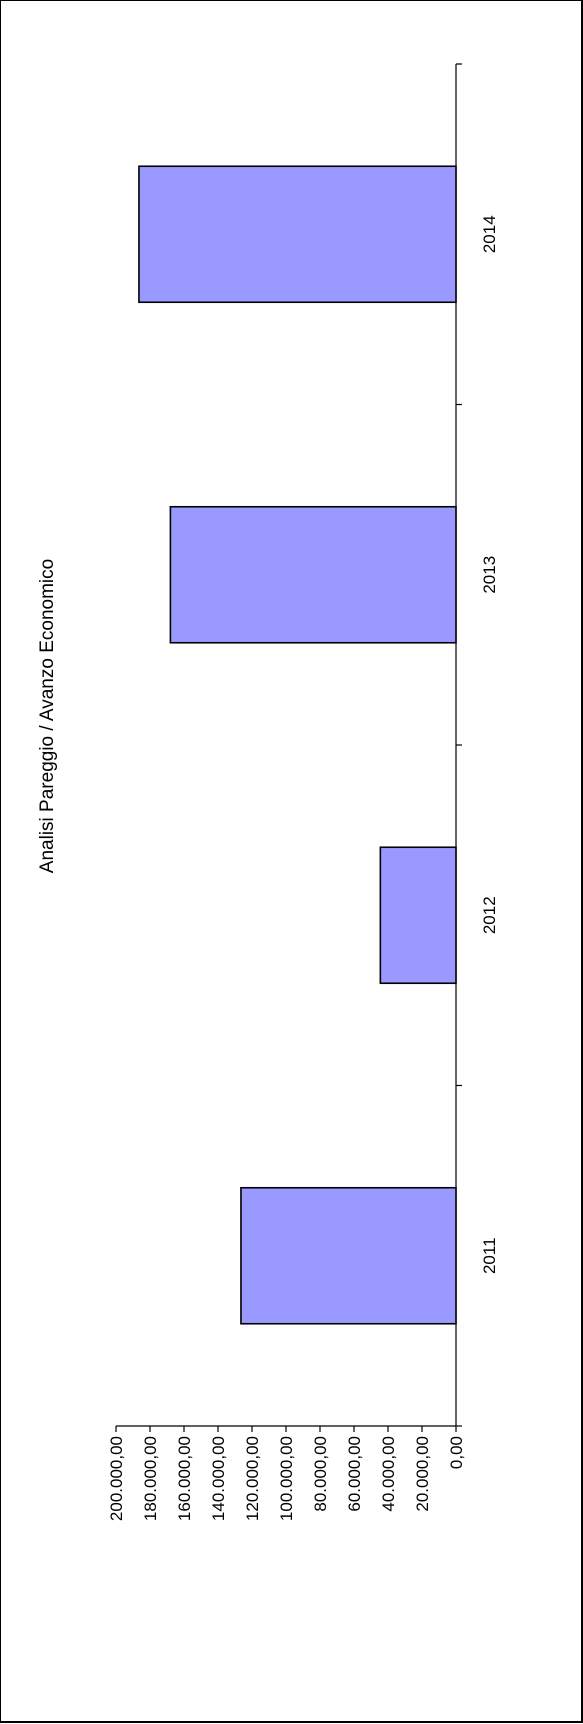 This screenshot has width=583, height=1724. What do you see at coordinates (320, 1474) in the screenshot?
I see `value-tick-label: 80.000,00` at bounding box center [320, 1474].